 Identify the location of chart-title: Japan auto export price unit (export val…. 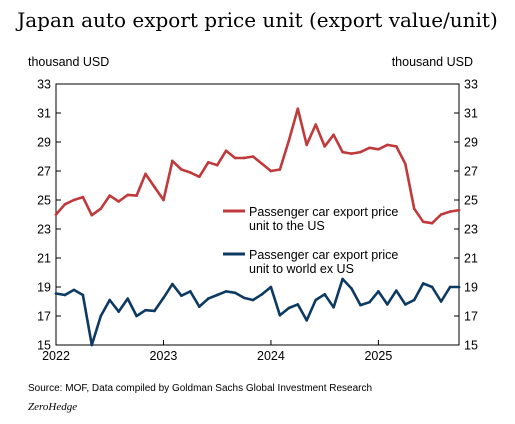
(256, 20).